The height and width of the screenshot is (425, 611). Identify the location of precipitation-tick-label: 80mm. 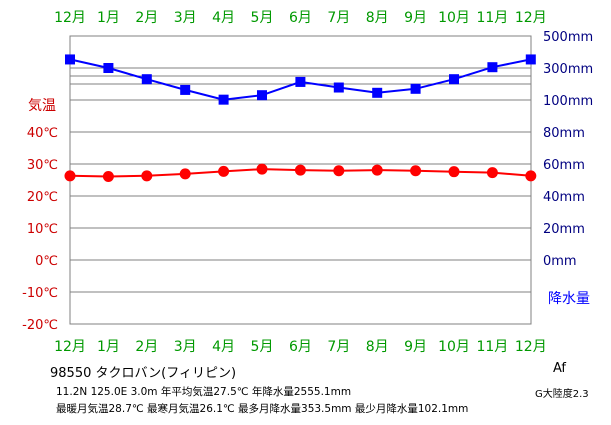
(564, 133).